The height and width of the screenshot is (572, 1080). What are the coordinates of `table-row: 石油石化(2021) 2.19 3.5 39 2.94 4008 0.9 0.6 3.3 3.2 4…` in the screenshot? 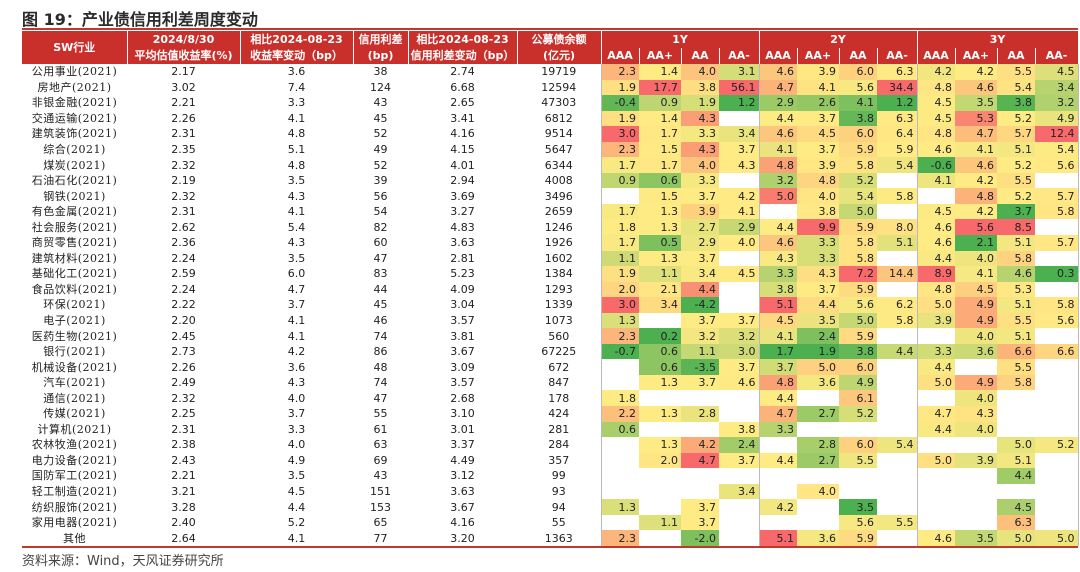 It's located at (550, 180).